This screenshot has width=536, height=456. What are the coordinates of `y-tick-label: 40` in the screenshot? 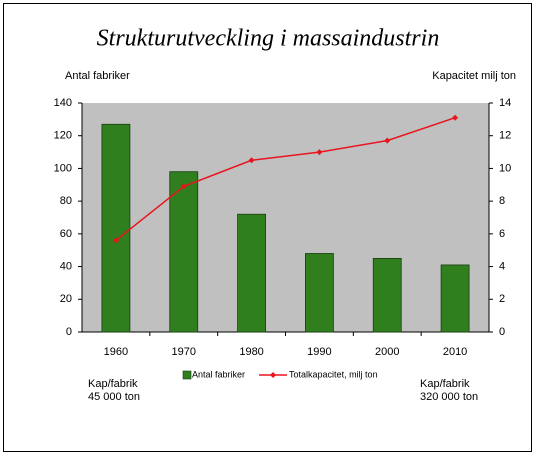 It's located at (66, 266).